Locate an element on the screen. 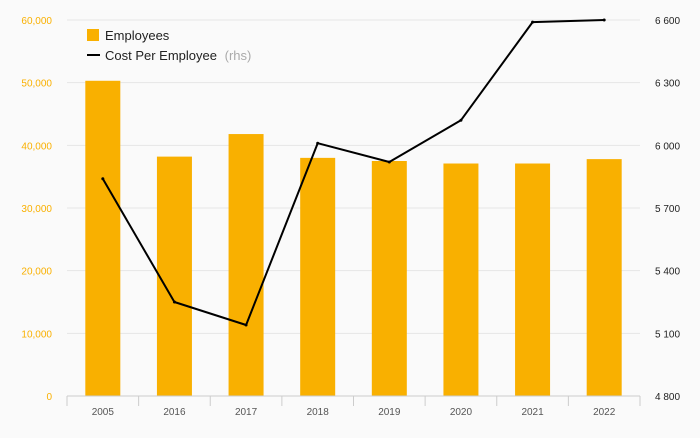 The image size is (700, 438). left-axis-tick-label: 50,000 is located at coordinates (36, 84).